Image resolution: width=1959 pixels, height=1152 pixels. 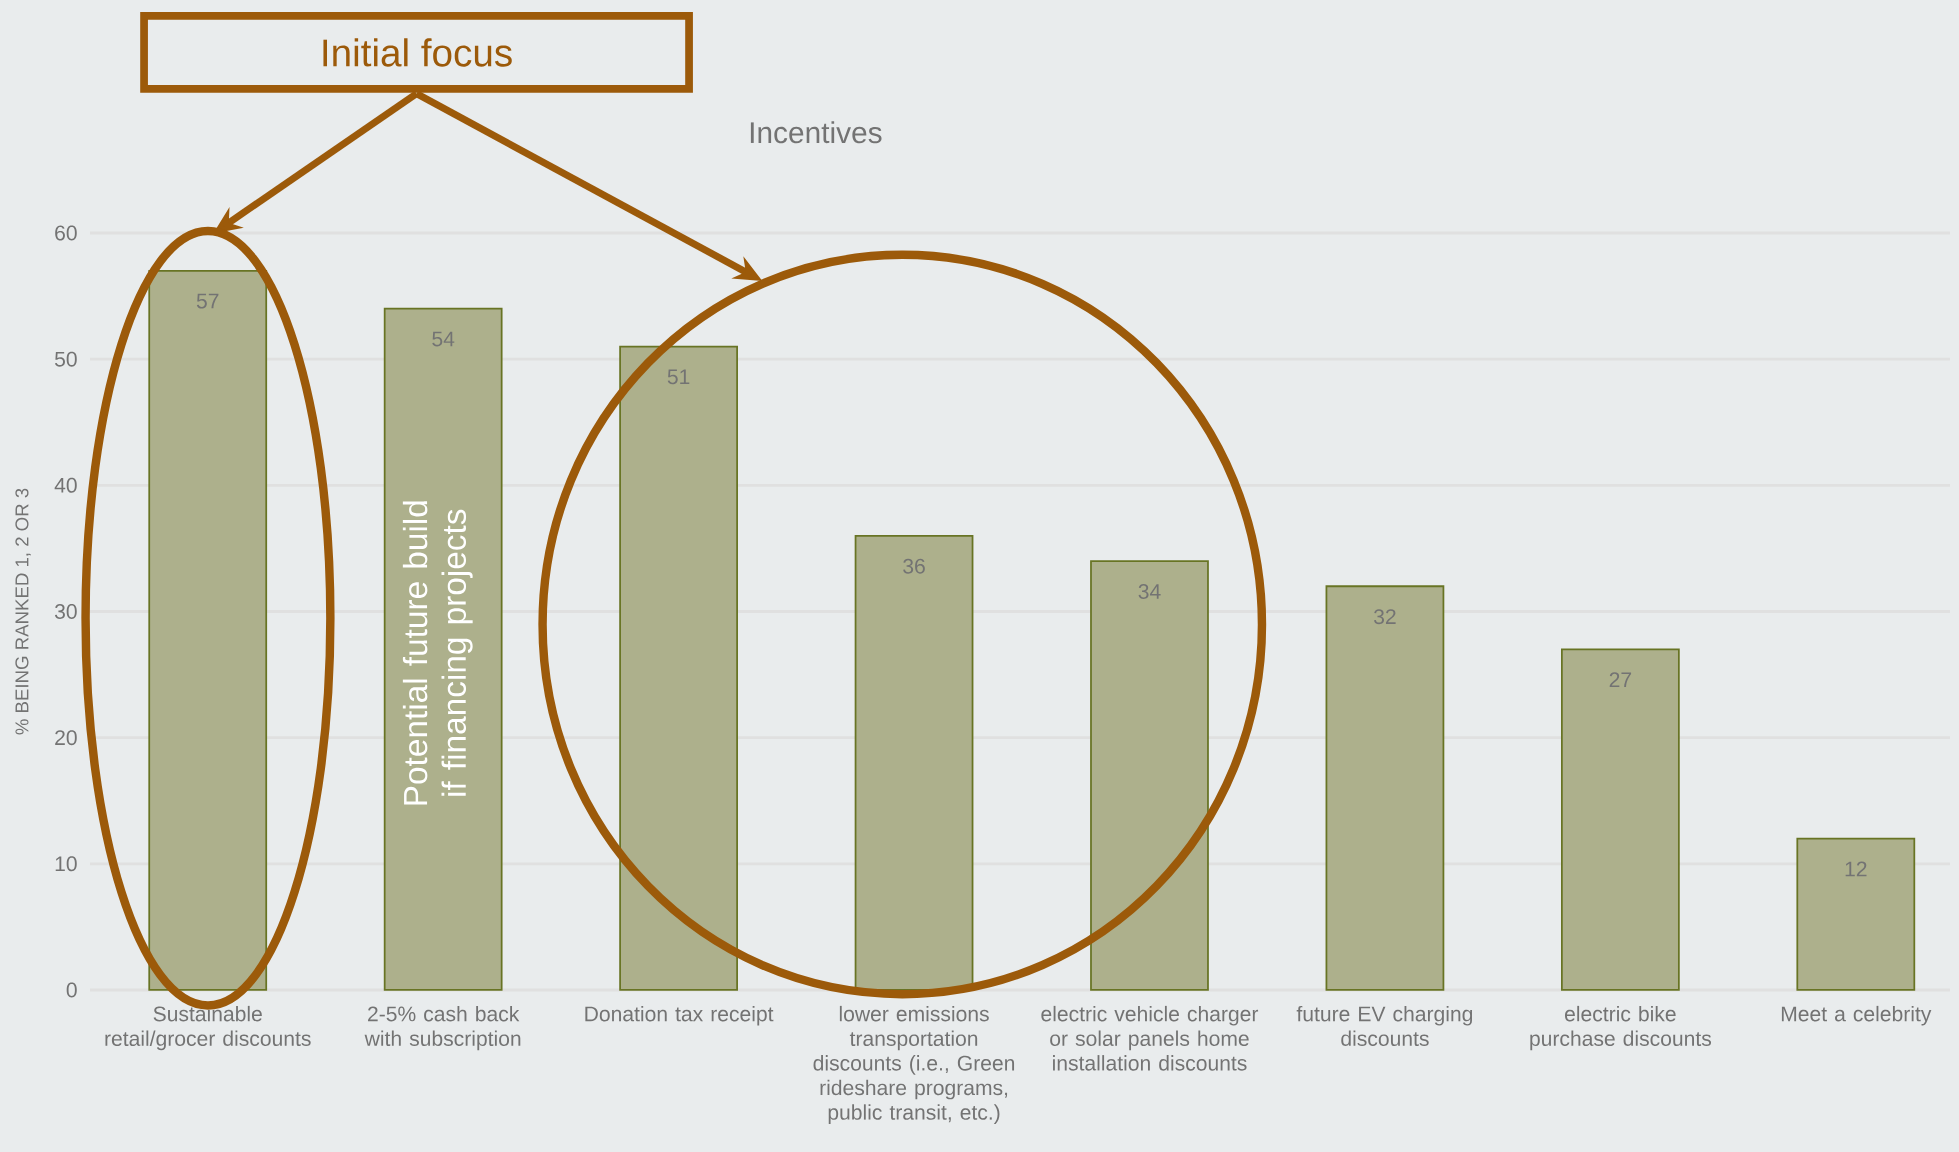 I want to click on text: Initial focus, so click(x=417, y=52).